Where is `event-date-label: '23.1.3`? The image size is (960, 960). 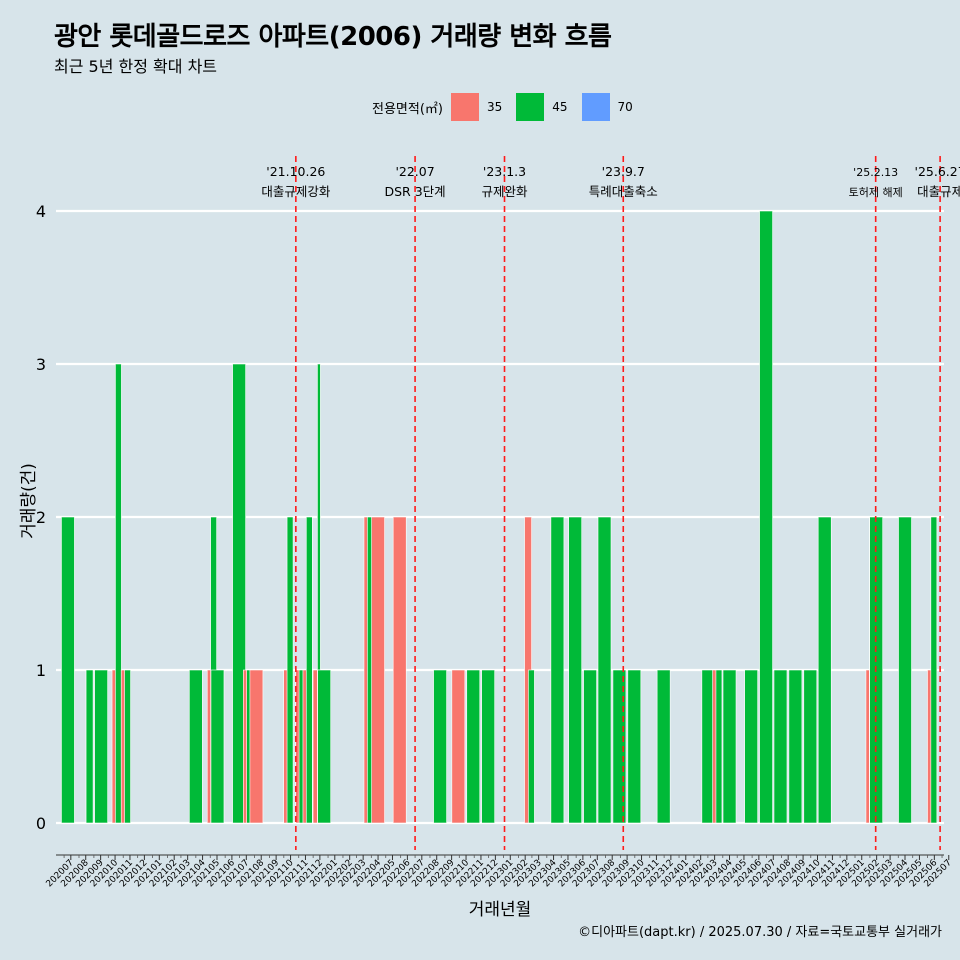 event-date-label: '23.1.3 is located at coordinates (504, 171).